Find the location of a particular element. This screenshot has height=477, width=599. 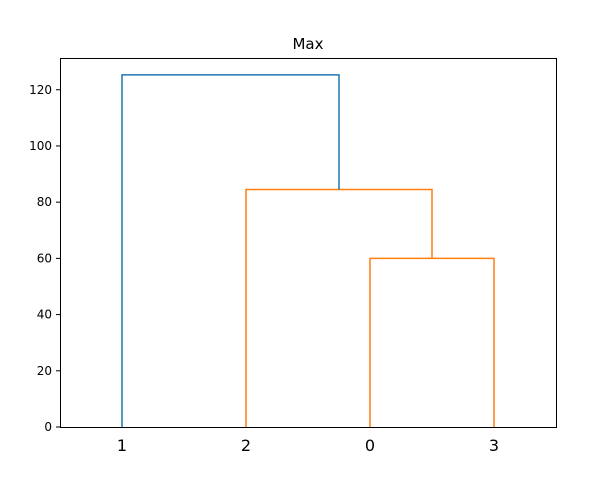

leaf-label-2: 2 is located at coordinates (246, 445).